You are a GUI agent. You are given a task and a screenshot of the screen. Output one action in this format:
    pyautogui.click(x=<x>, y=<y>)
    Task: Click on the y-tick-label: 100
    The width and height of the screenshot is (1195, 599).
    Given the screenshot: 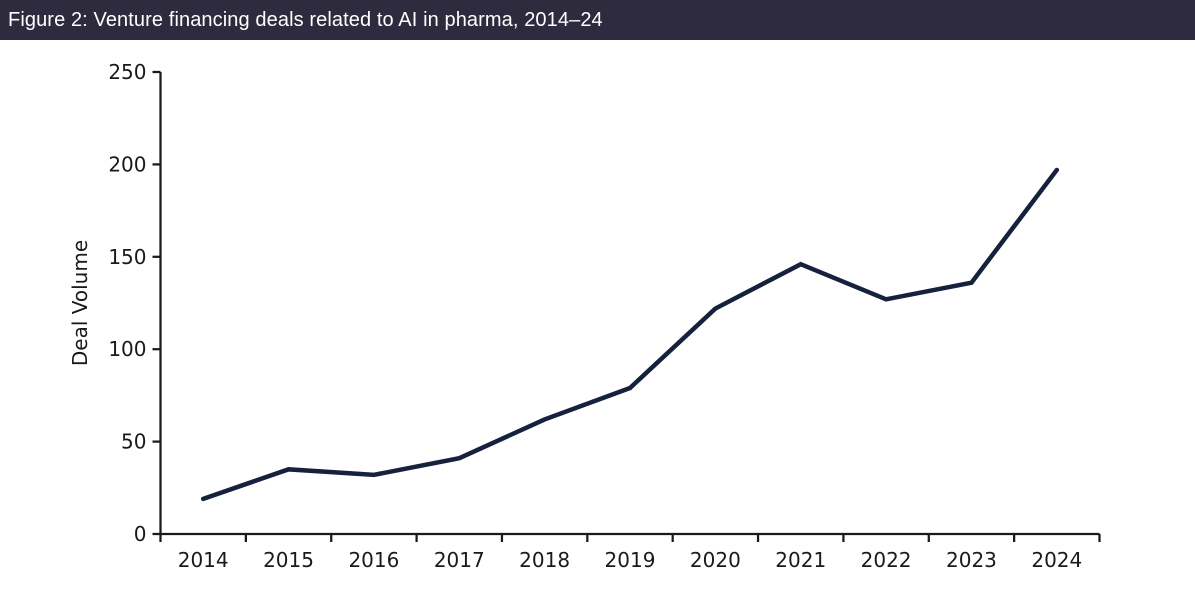 What is the action you would take?
    pyautogui.click(x=127, y=349)
    